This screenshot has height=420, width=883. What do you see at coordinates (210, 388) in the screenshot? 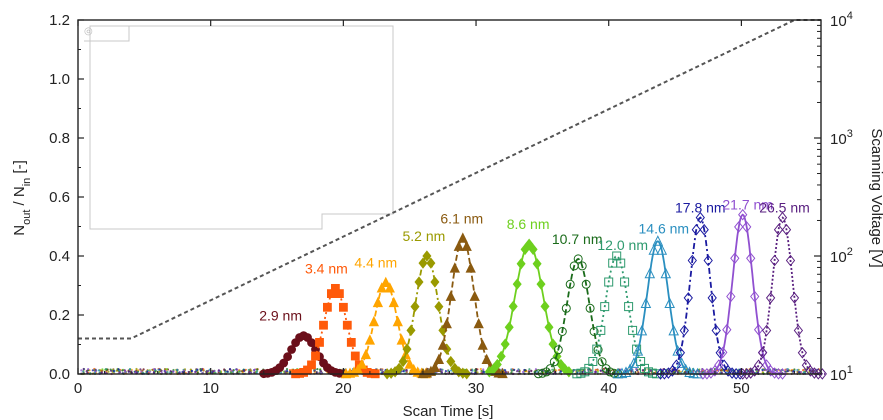
I see `x-tick-label: 10` at bounding box center [210, 388].